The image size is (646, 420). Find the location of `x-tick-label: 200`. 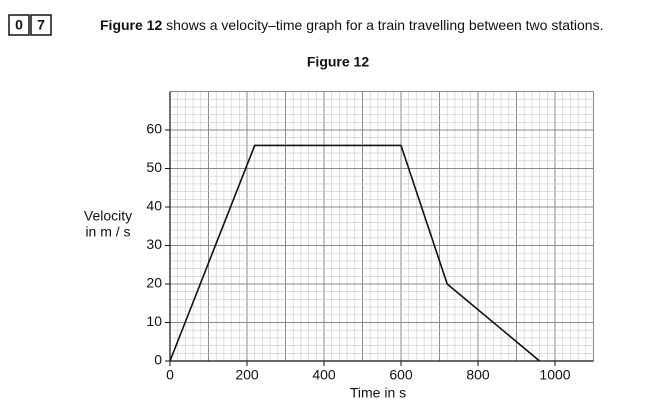

x-tick-label: 200 is located at coordinates (247, 375).